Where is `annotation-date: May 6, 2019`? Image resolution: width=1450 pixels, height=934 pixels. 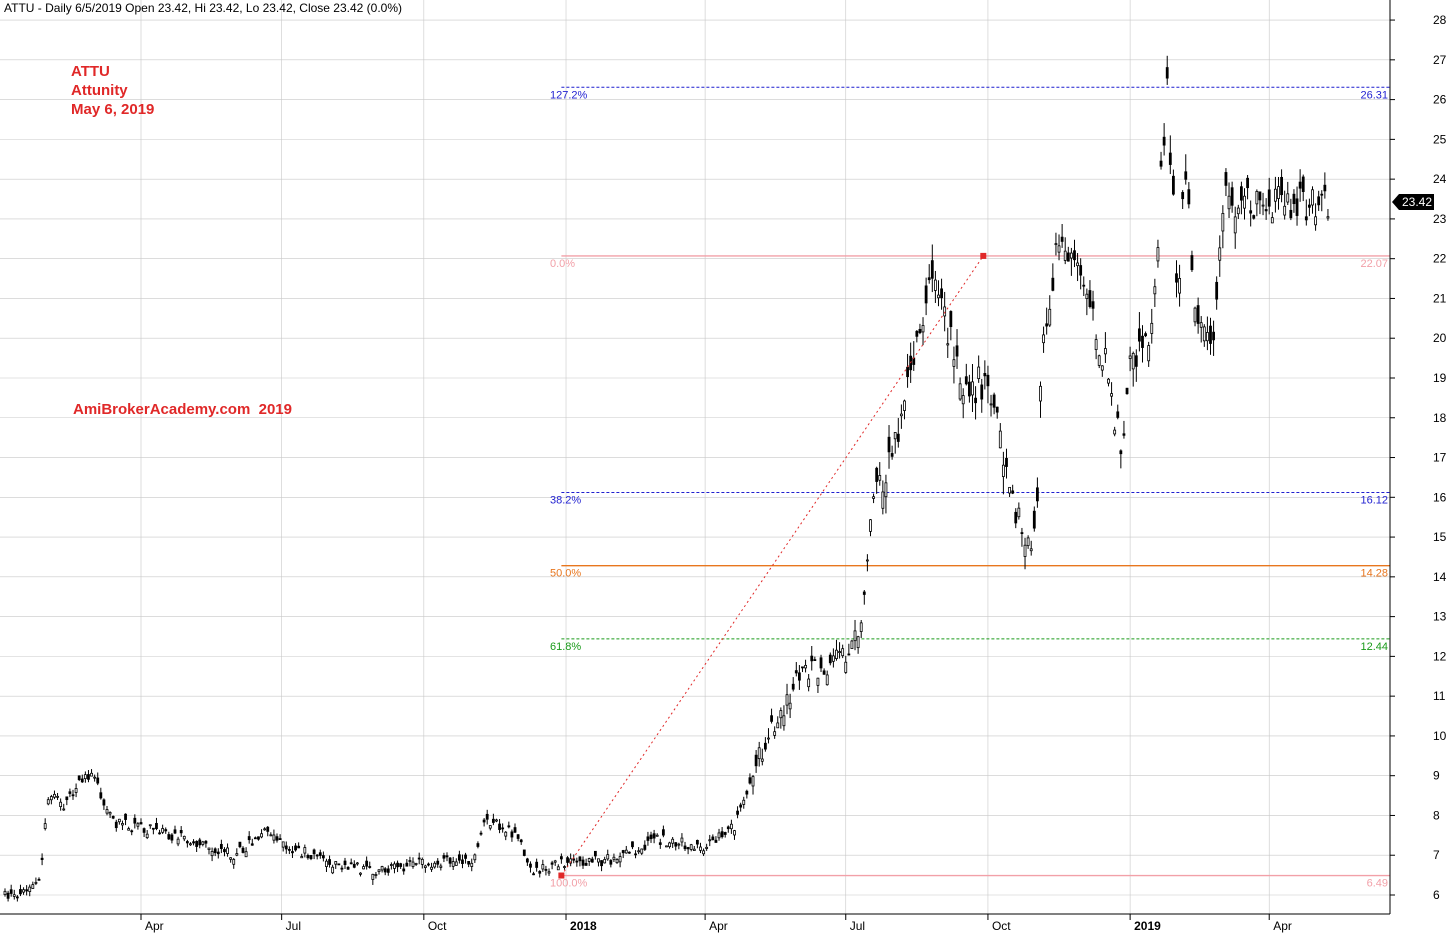 annotation-date: May 6, 2019 is located at coordinates (113, 109).